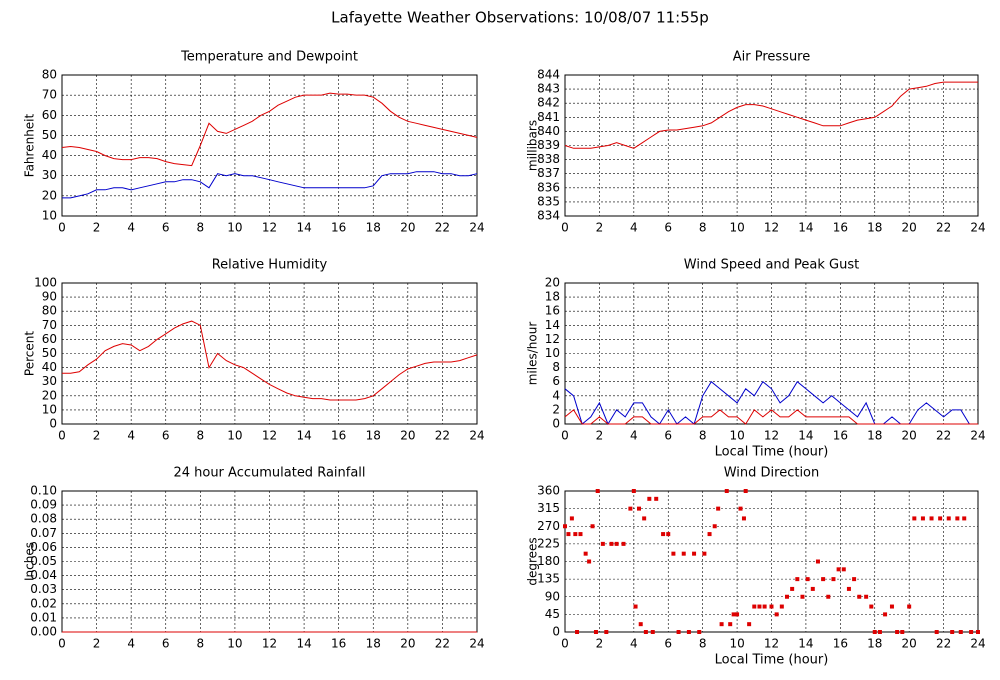 Image resolution: width=1000 pixels, height=680 pixels. What do you see at coordinates (552, 614) in the screenshot?
I see `y-tick-label: 45` at bounding box center [552, 614].